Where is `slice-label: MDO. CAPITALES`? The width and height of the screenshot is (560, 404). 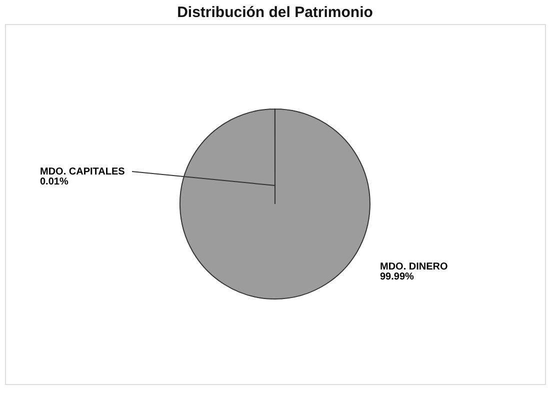 slice-label: MDO. CAPITALES is located at coordinates (83, 172).